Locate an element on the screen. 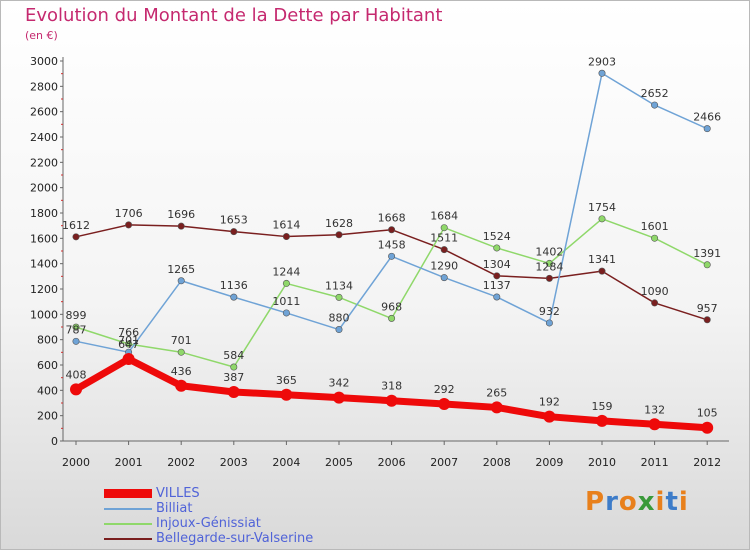 This screenshot has height=550, width=750. y-tick-label: 0 is located at coordinates (54, 441).